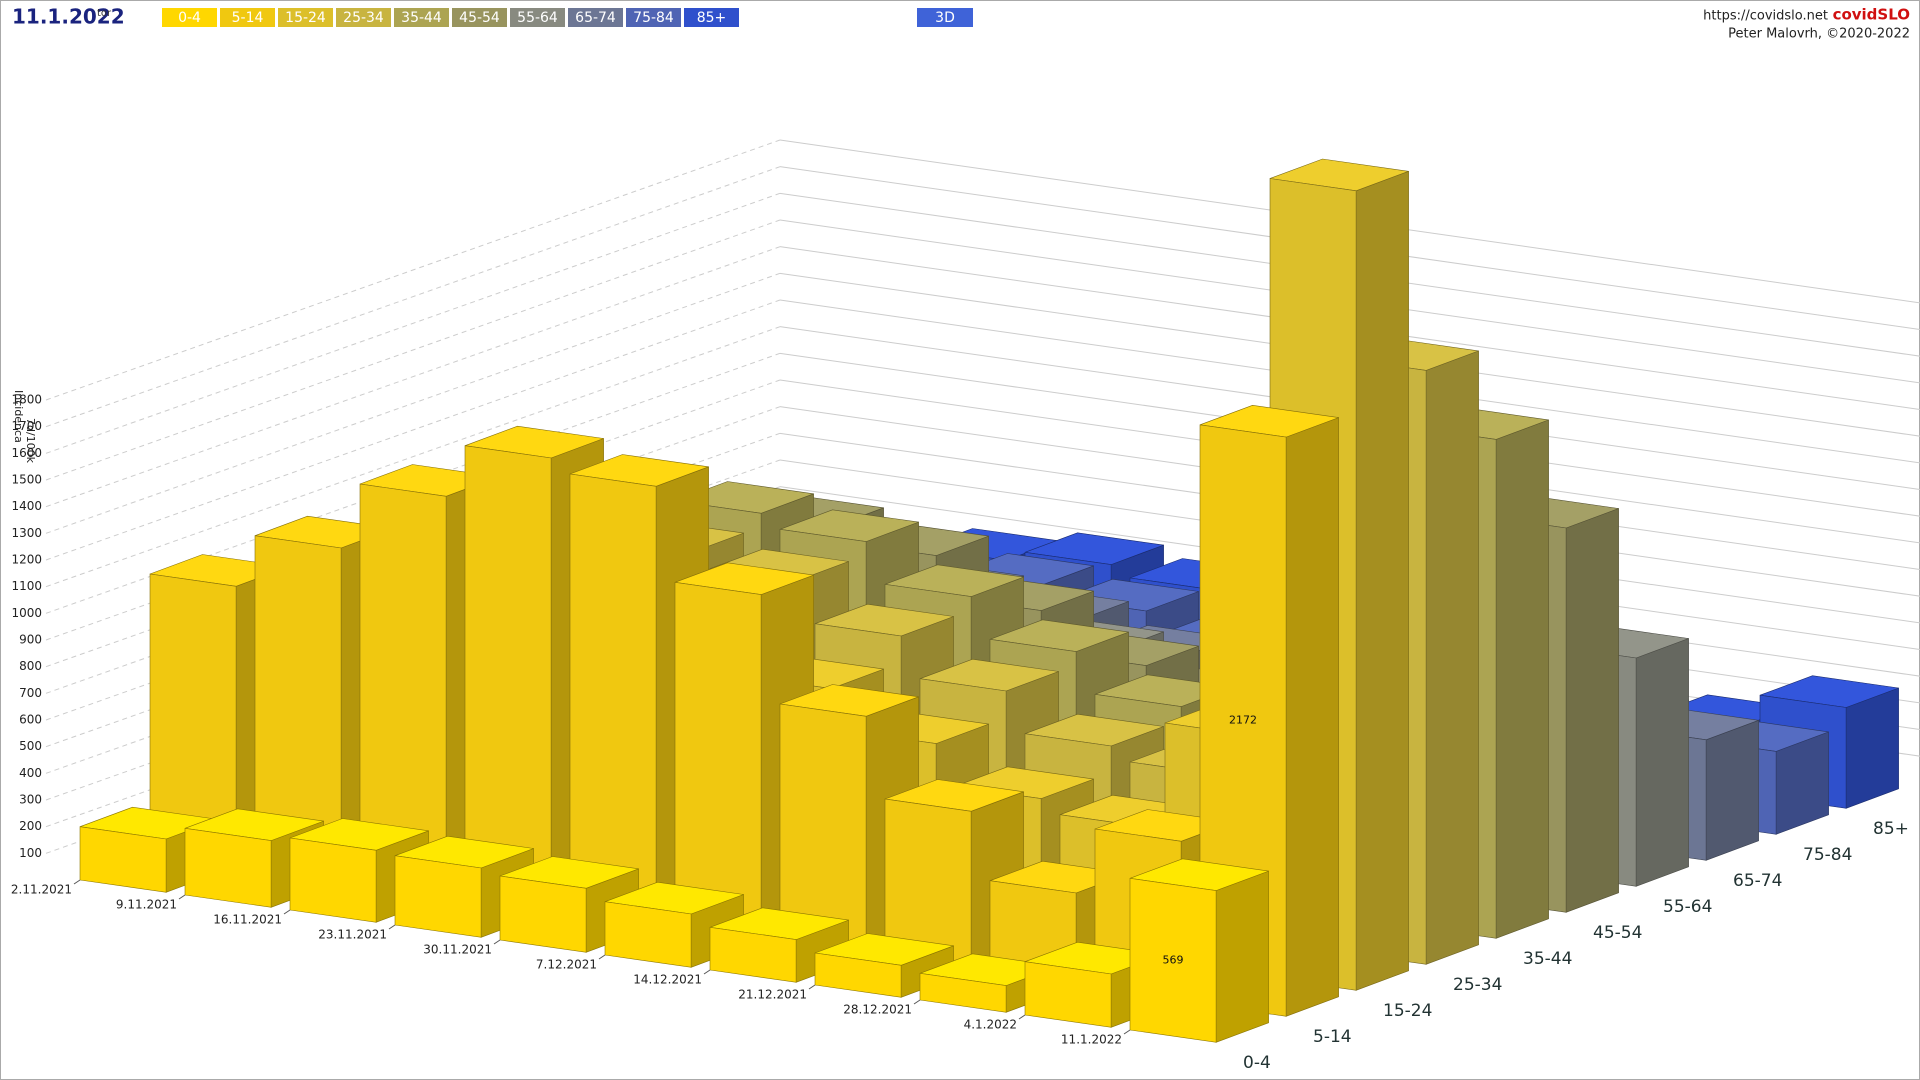 Image resolution: width=1920 pixels, height=1080 pixels. I want to click on y-tick-label: 1600, so click(26, 453).